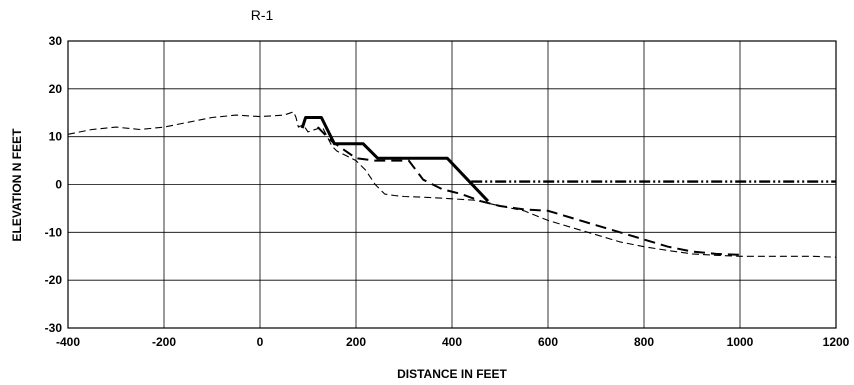  What do you see at coordinates (58, 185) in the screenshot?
I see `y-tick-label: 0` at bounding box center [58, 185].